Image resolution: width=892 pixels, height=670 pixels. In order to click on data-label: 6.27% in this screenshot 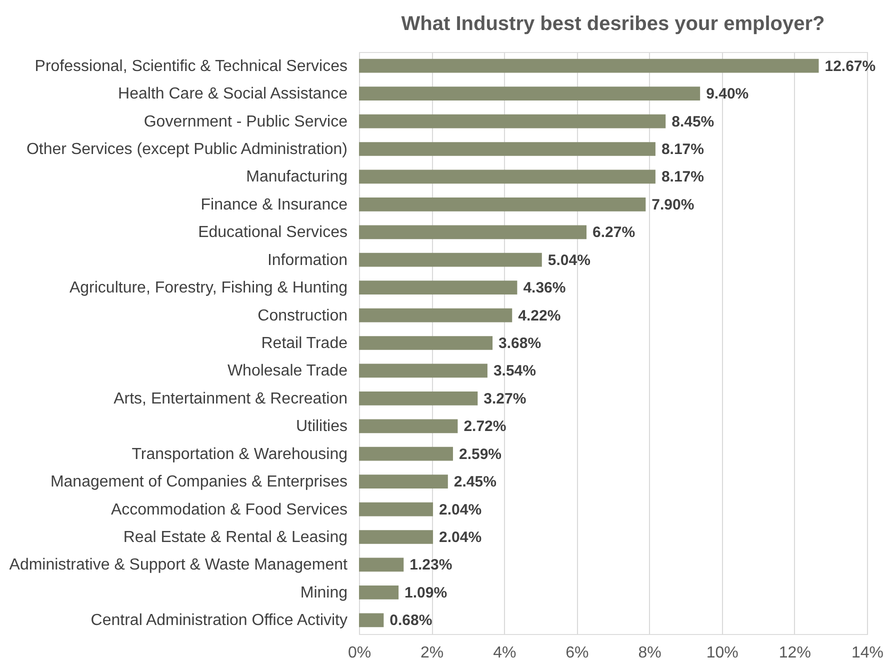, I will do `click(614, 233)`.